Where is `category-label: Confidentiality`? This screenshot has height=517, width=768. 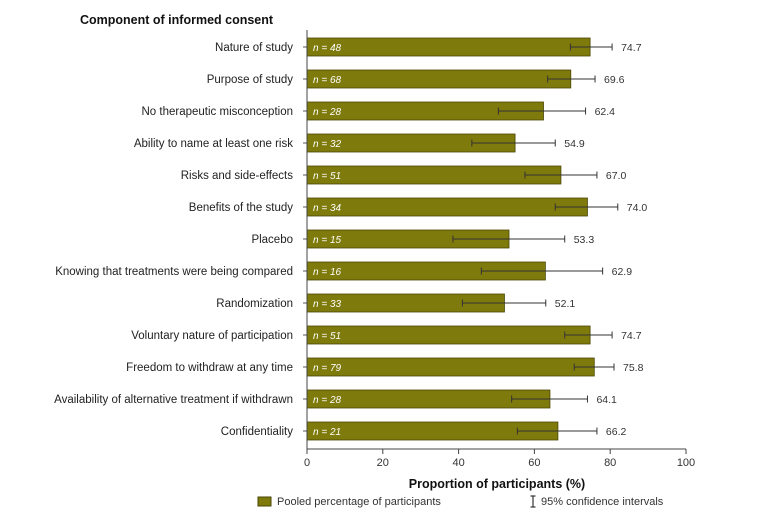
category-label: Confidentiality is located at coordinates (257, 432).